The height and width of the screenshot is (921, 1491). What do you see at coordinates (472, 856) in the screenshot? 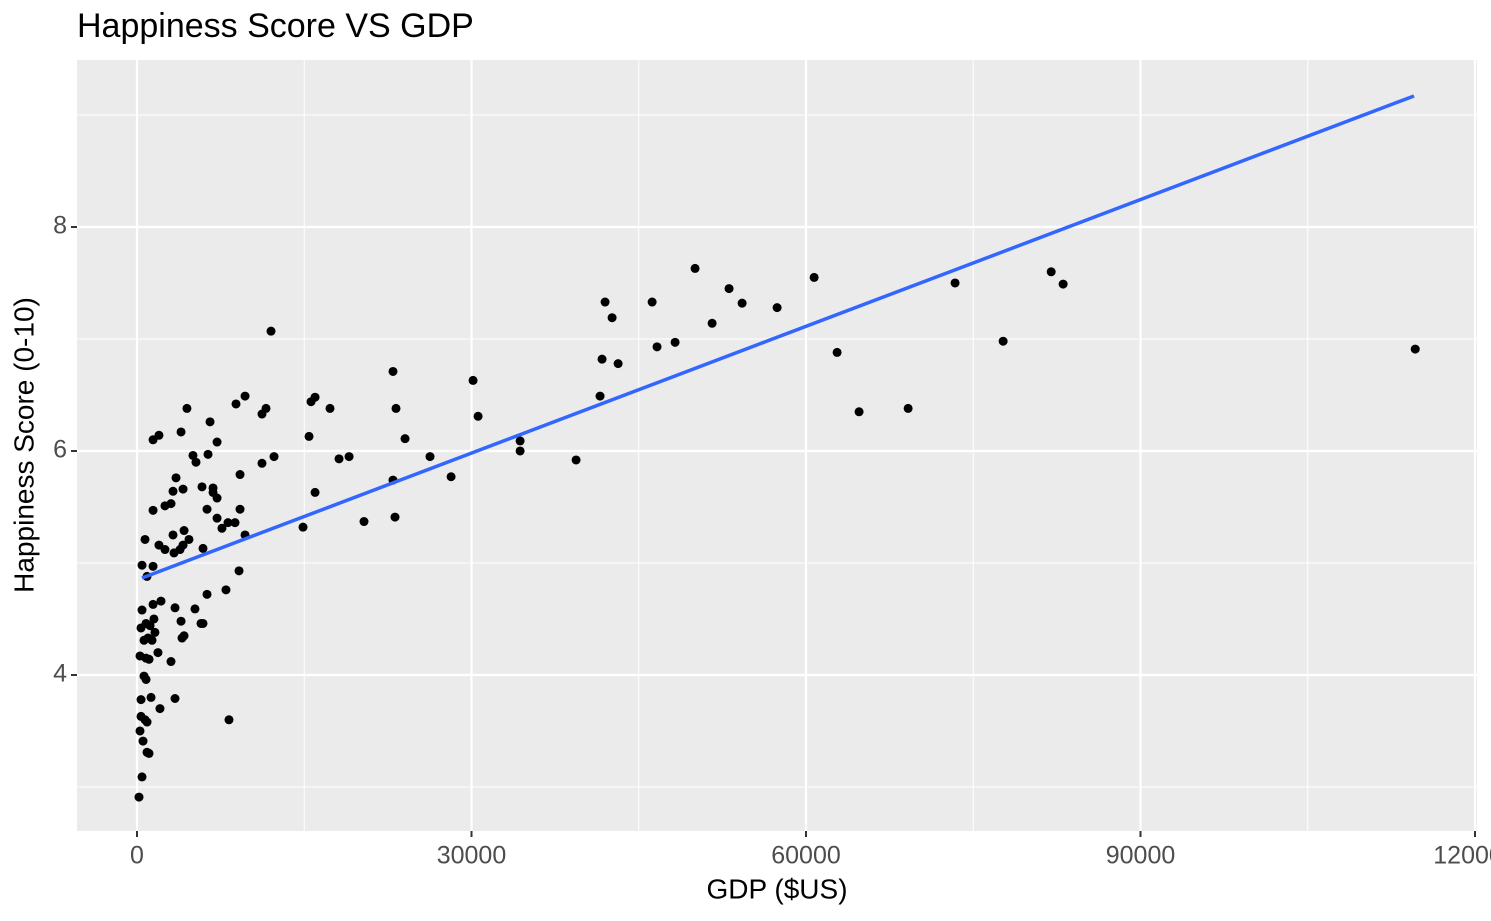
I see `x-tick-label: 30000` at bounding box center [472, 856].